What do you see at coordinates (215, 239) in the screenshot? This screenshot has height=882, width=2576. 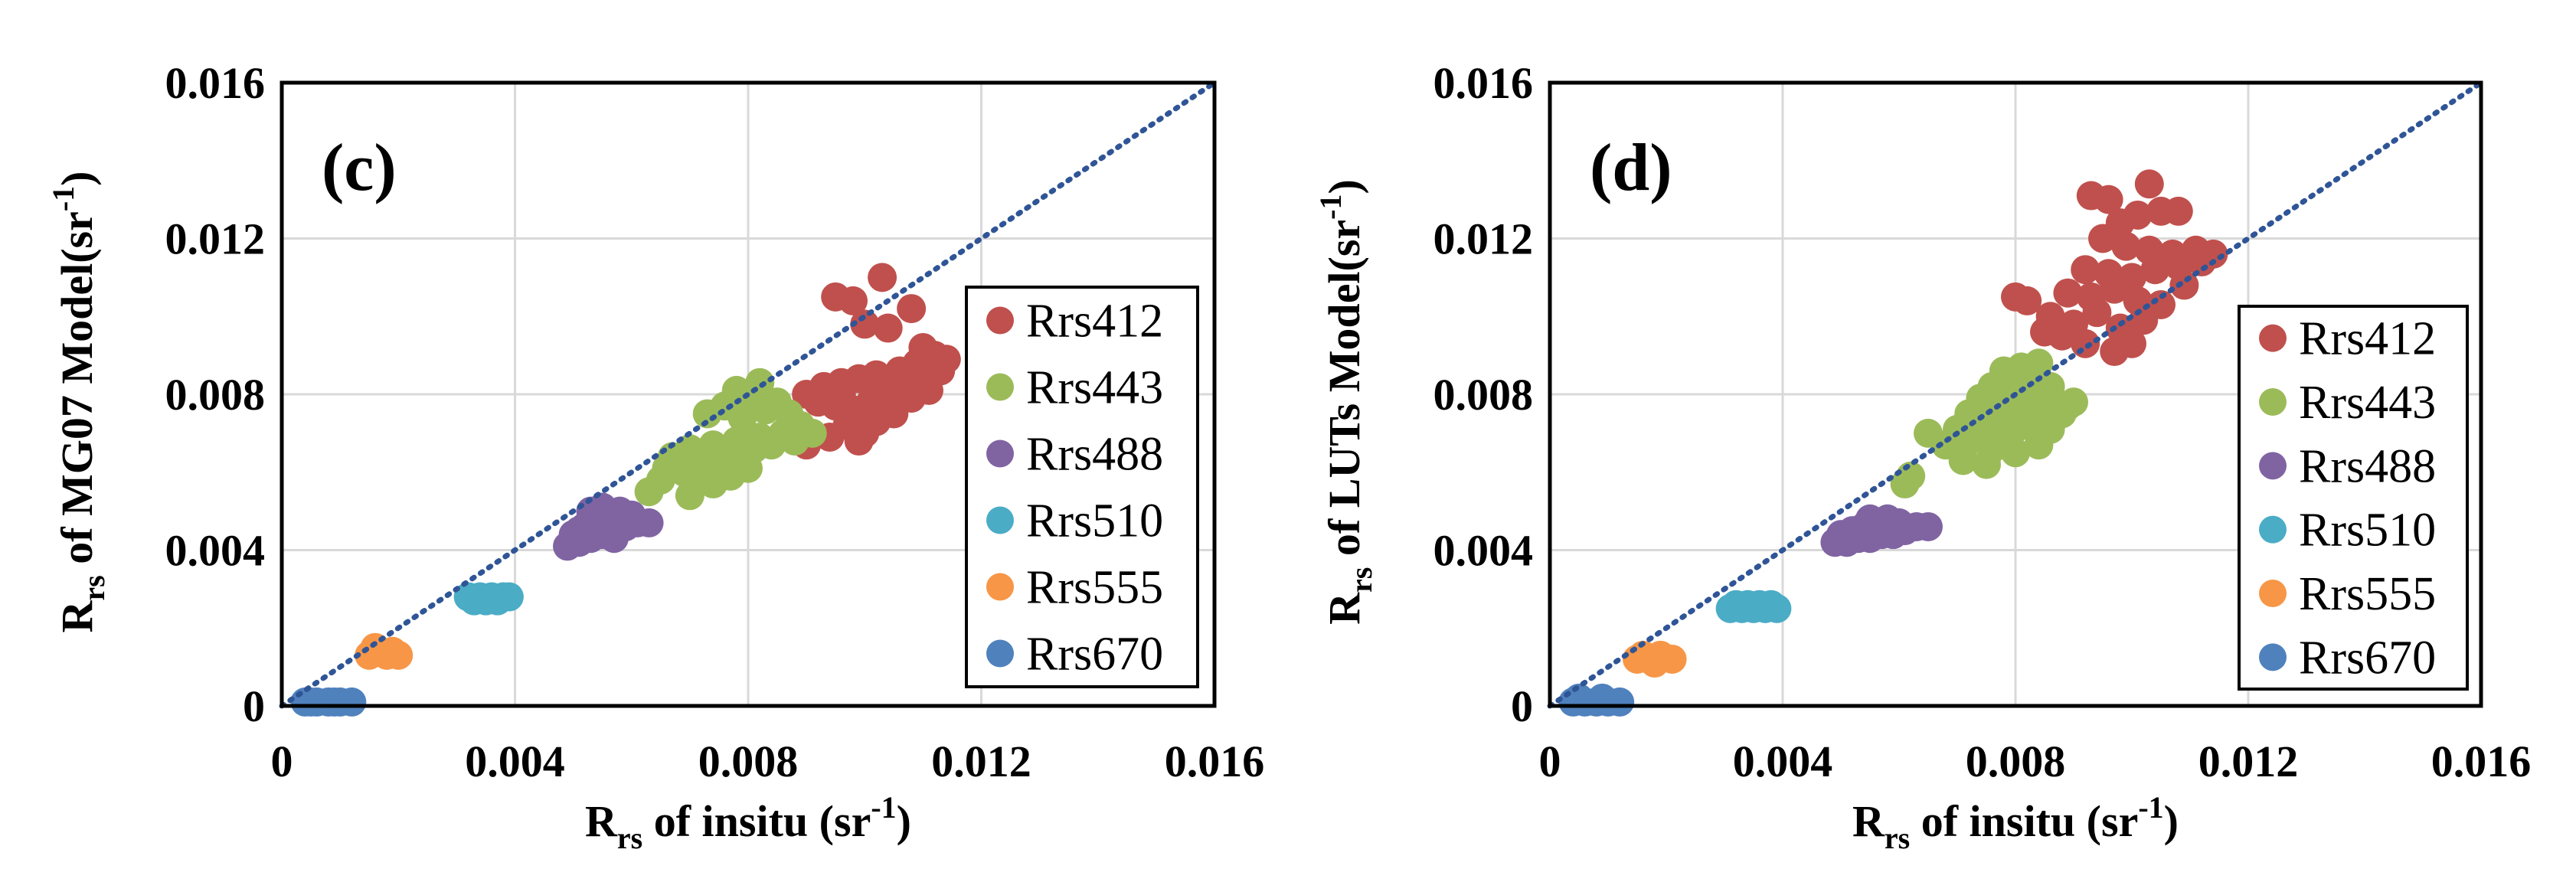 I see `y-tick-label: 0.012` at bounding box center [215, 239].